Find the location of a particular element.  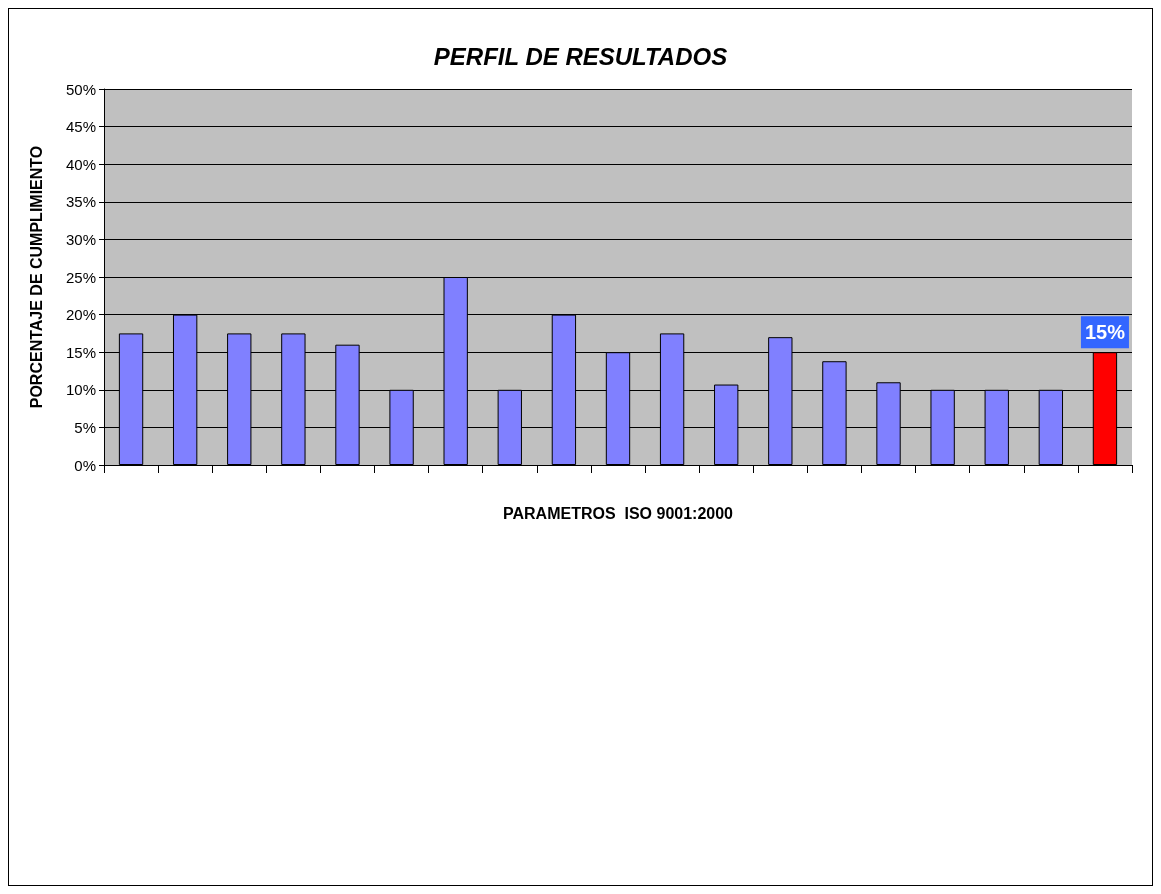

y-tick-label: 25% is located at coordinates (80, 277).